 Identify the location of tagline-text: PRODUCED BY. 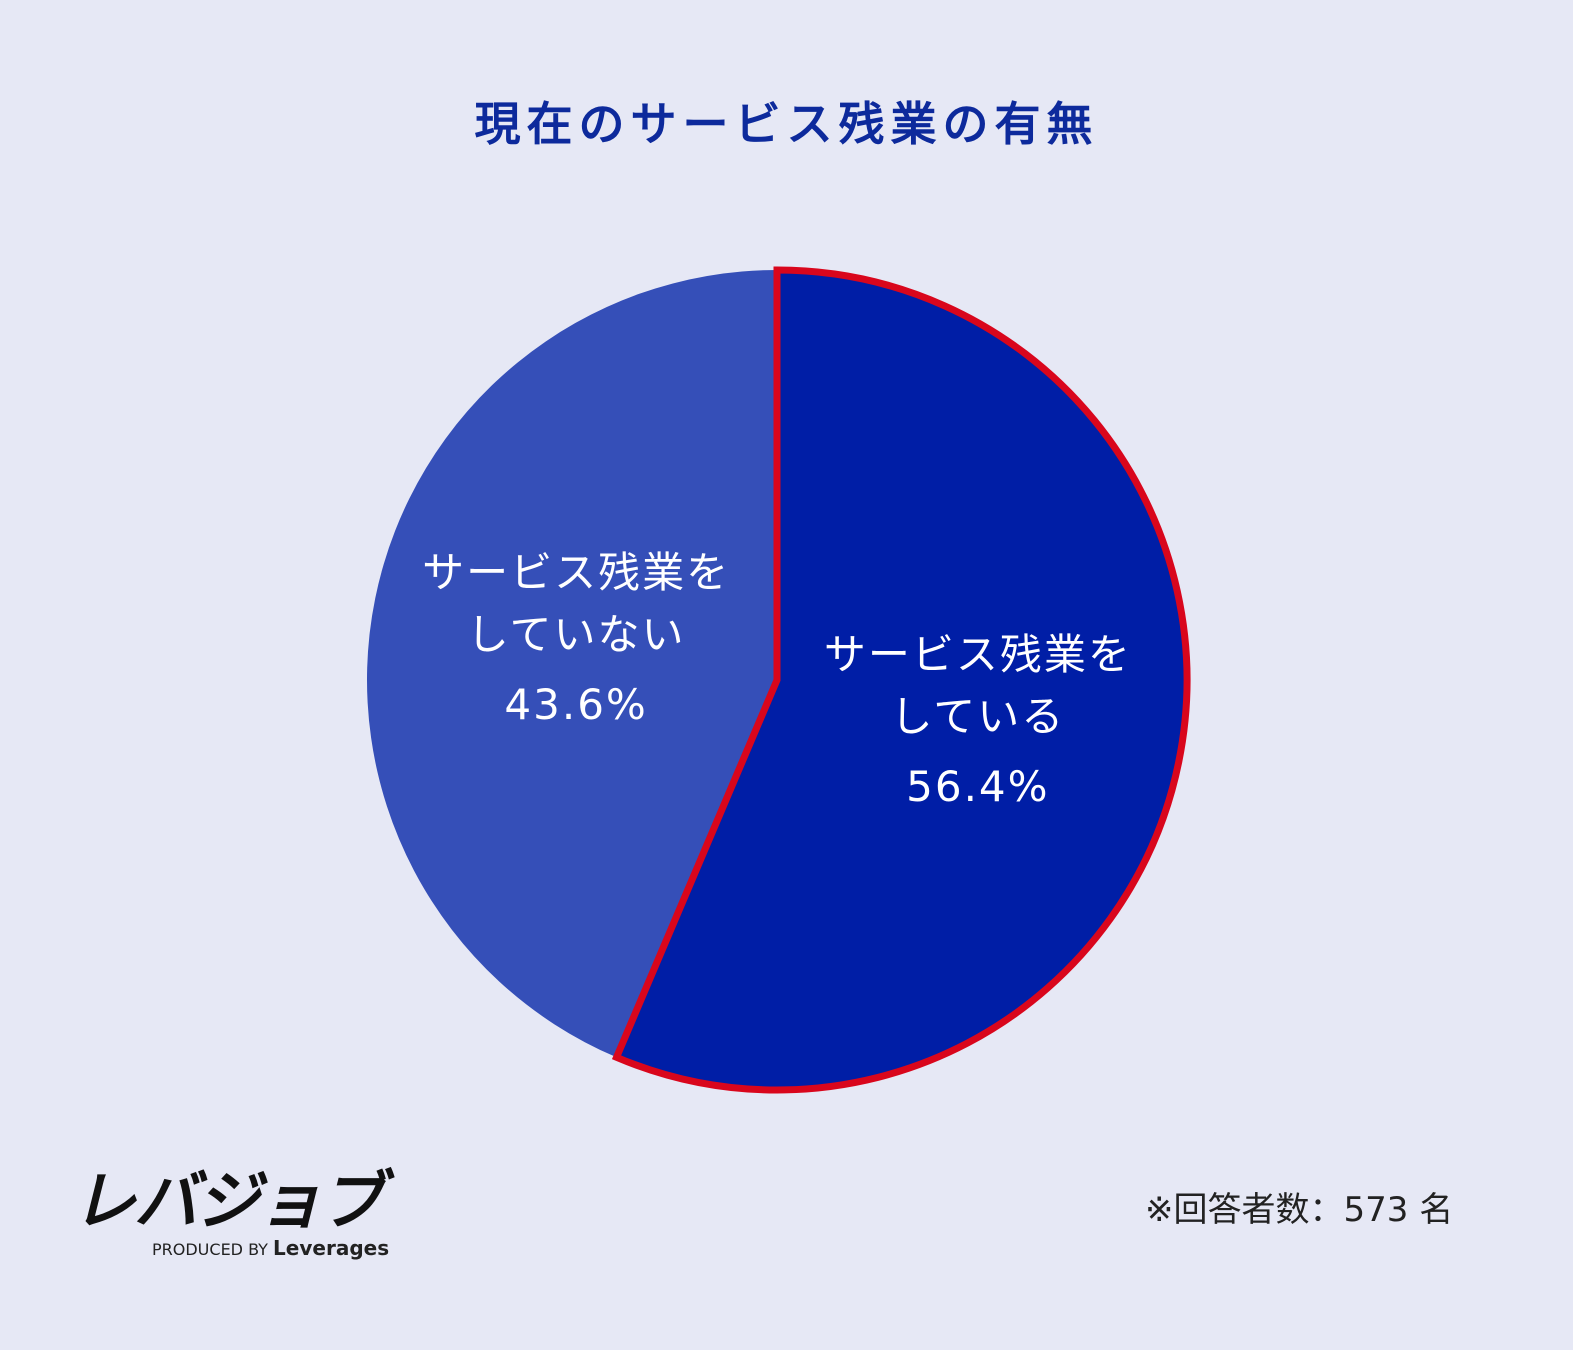
(210, 1249).